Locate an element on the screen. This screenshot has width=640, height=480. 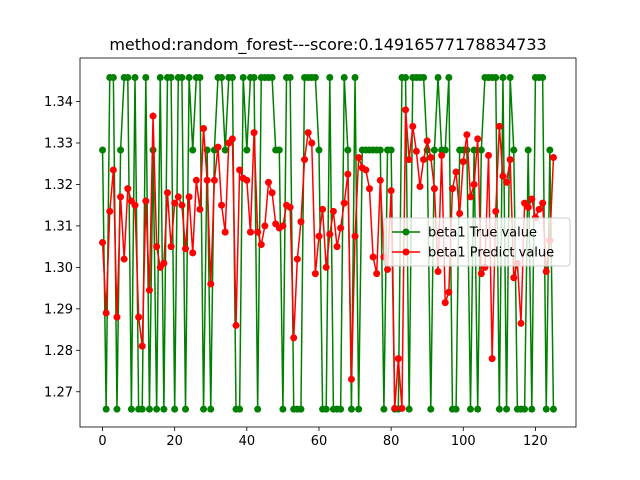
x-tick-label: 40 is located at coordinates (247, 441).